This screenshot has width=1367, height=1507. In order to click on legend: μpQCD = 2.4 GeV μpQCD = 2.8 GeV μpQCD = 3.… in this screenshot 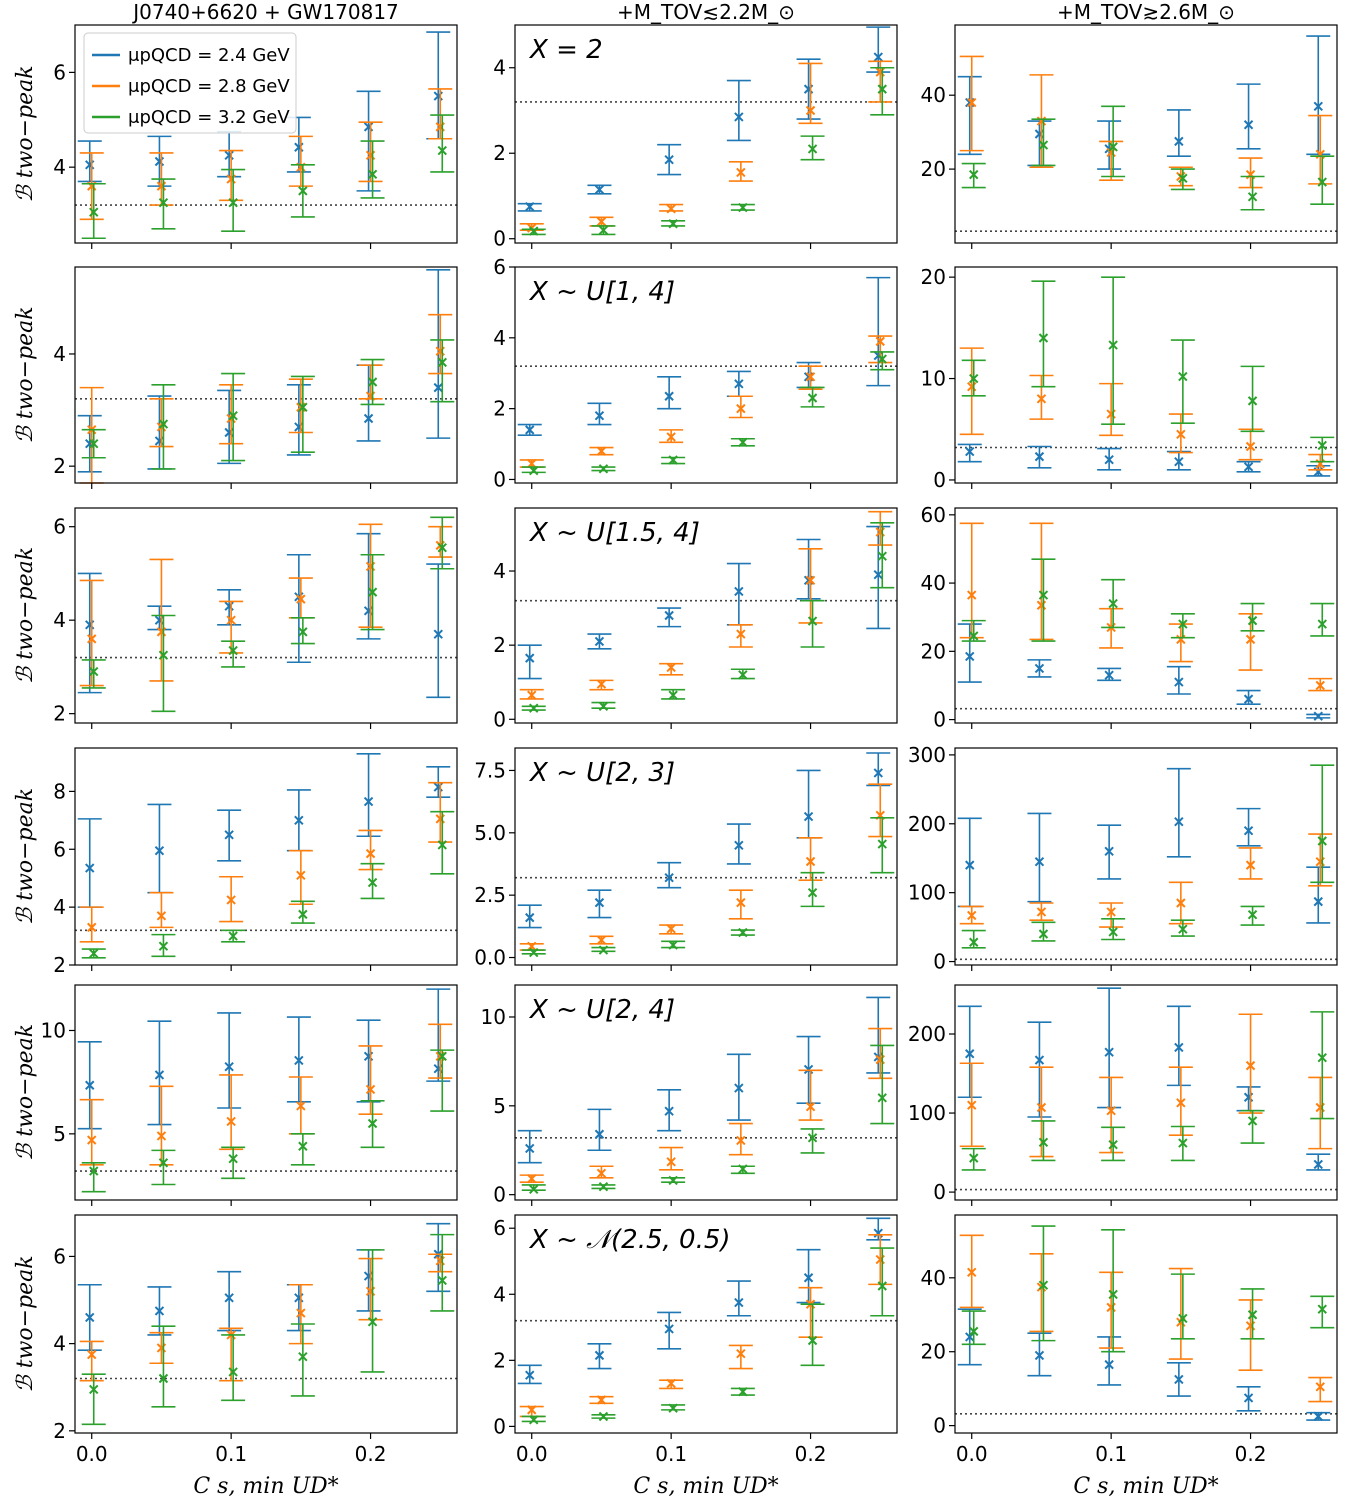, I will do `click(190, 83)`.